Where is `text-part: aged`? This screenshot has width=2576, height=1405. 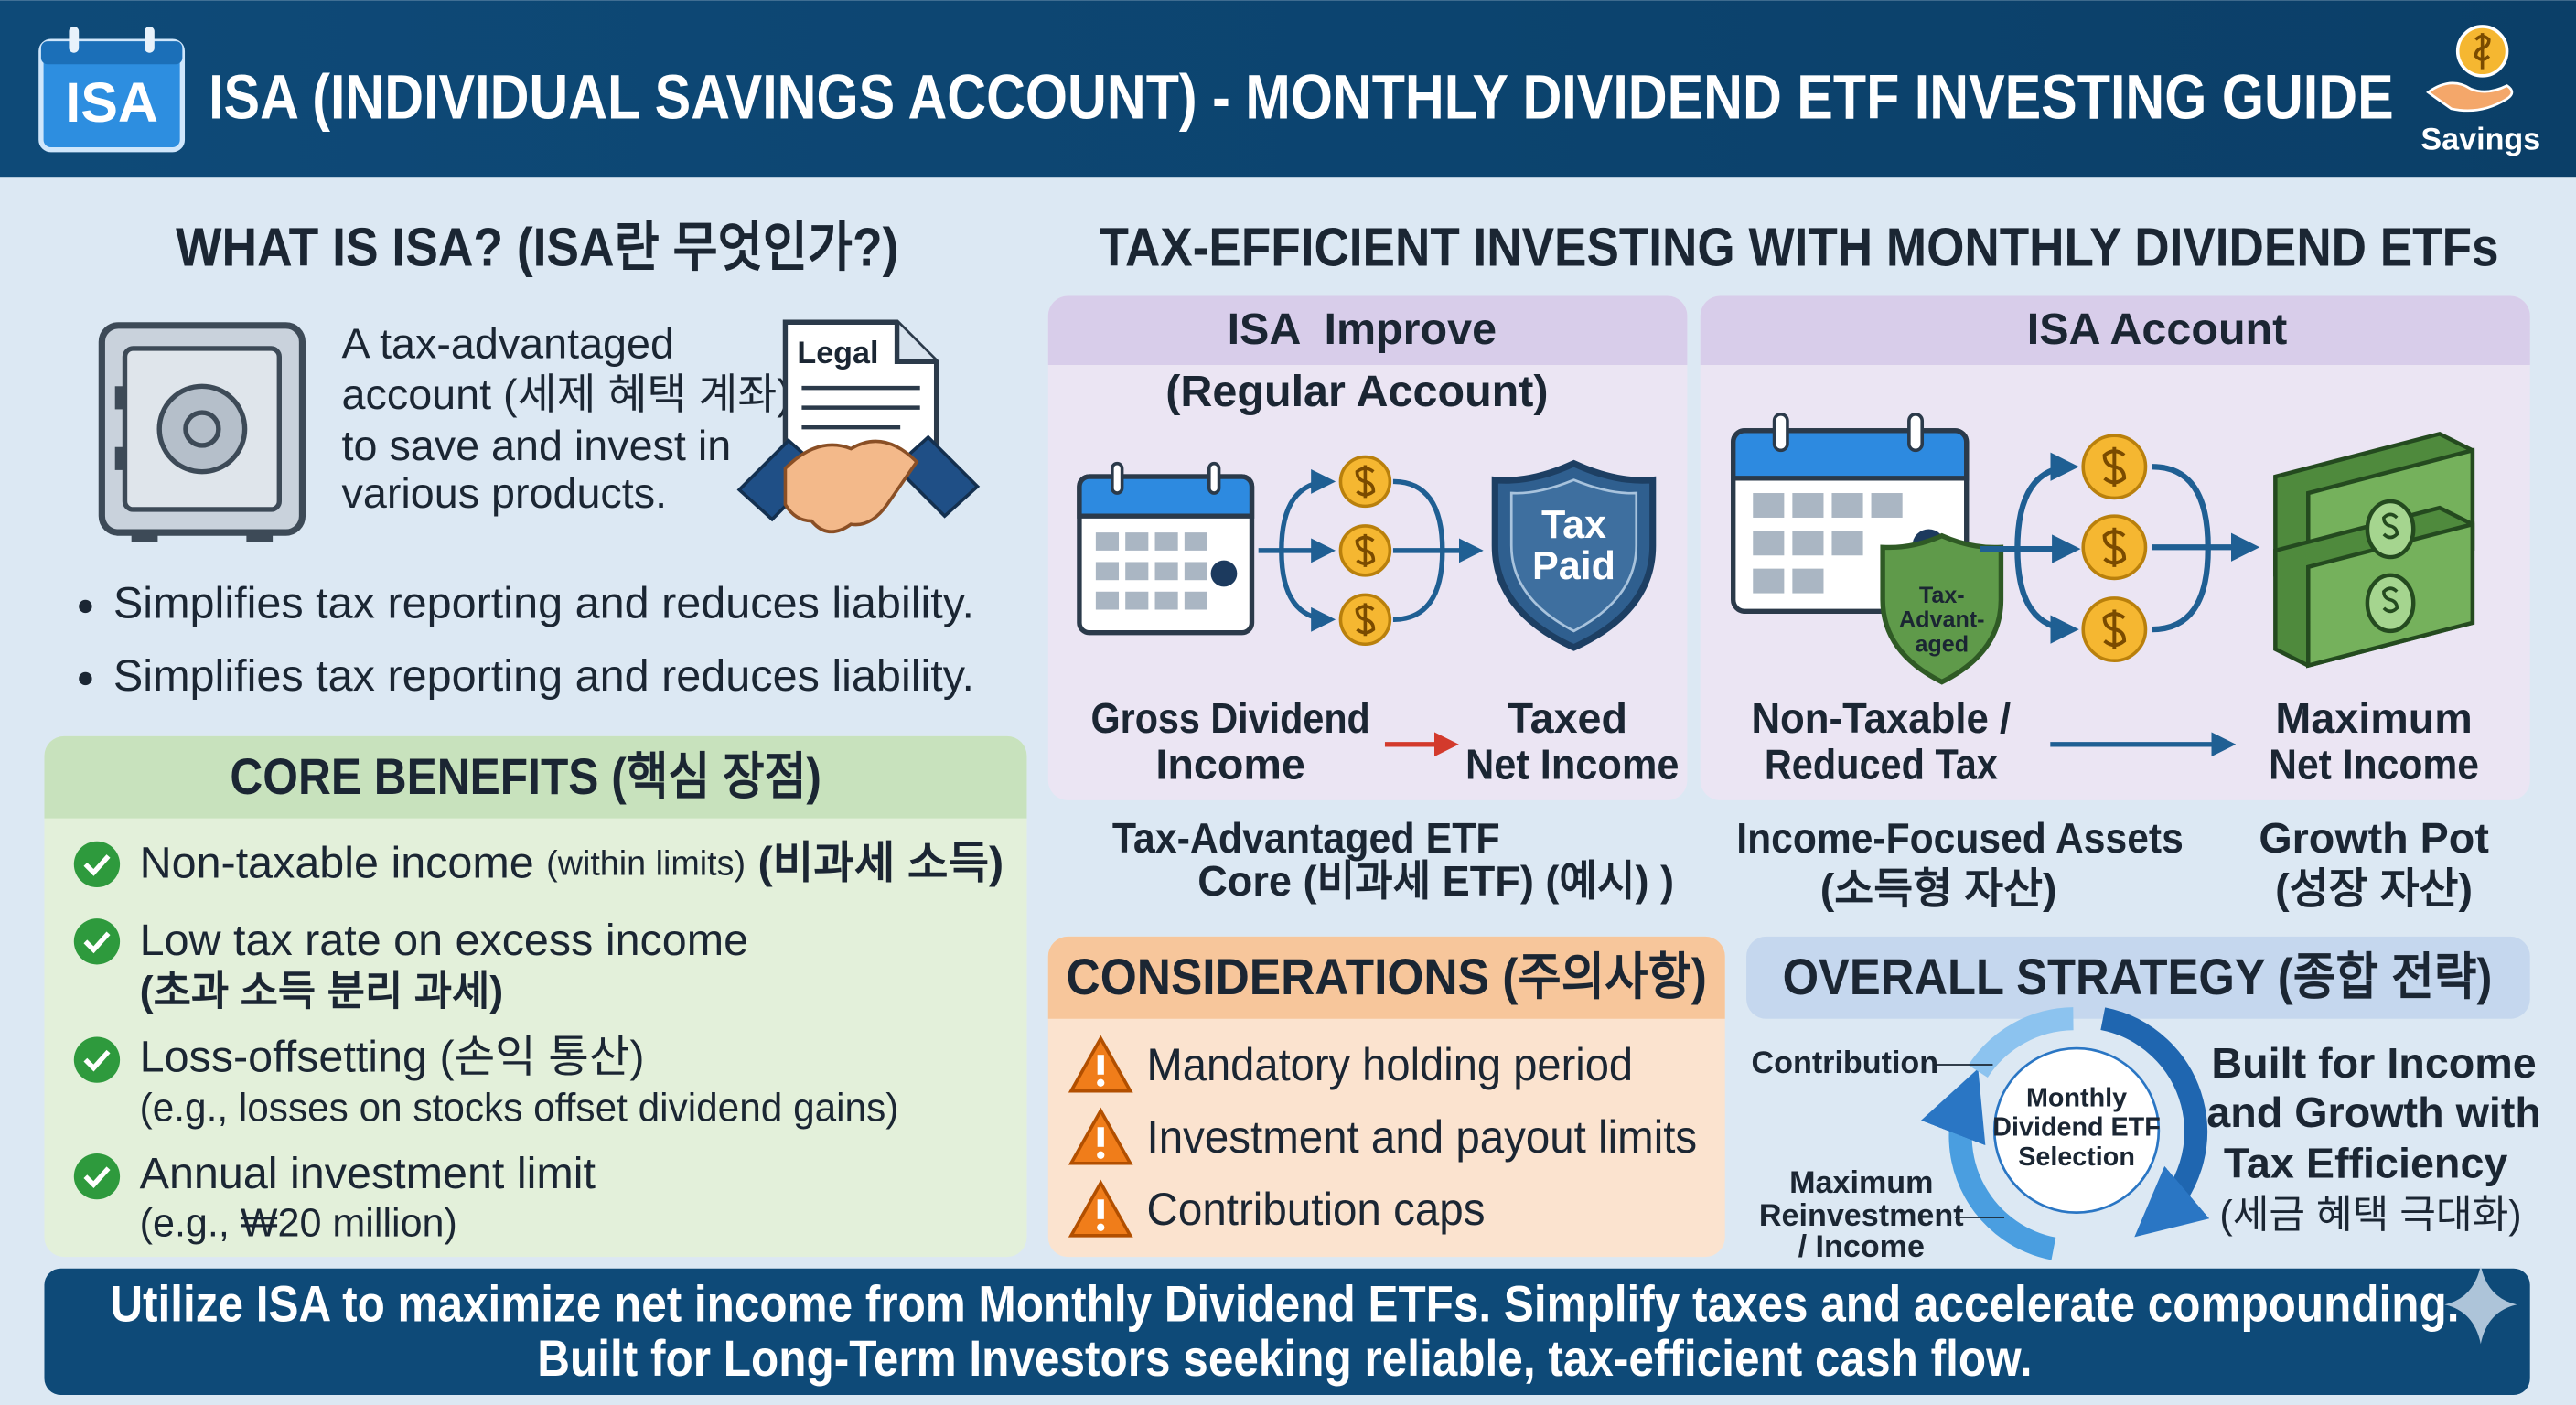 text-part: aged is located at coordinates (1942, 645).